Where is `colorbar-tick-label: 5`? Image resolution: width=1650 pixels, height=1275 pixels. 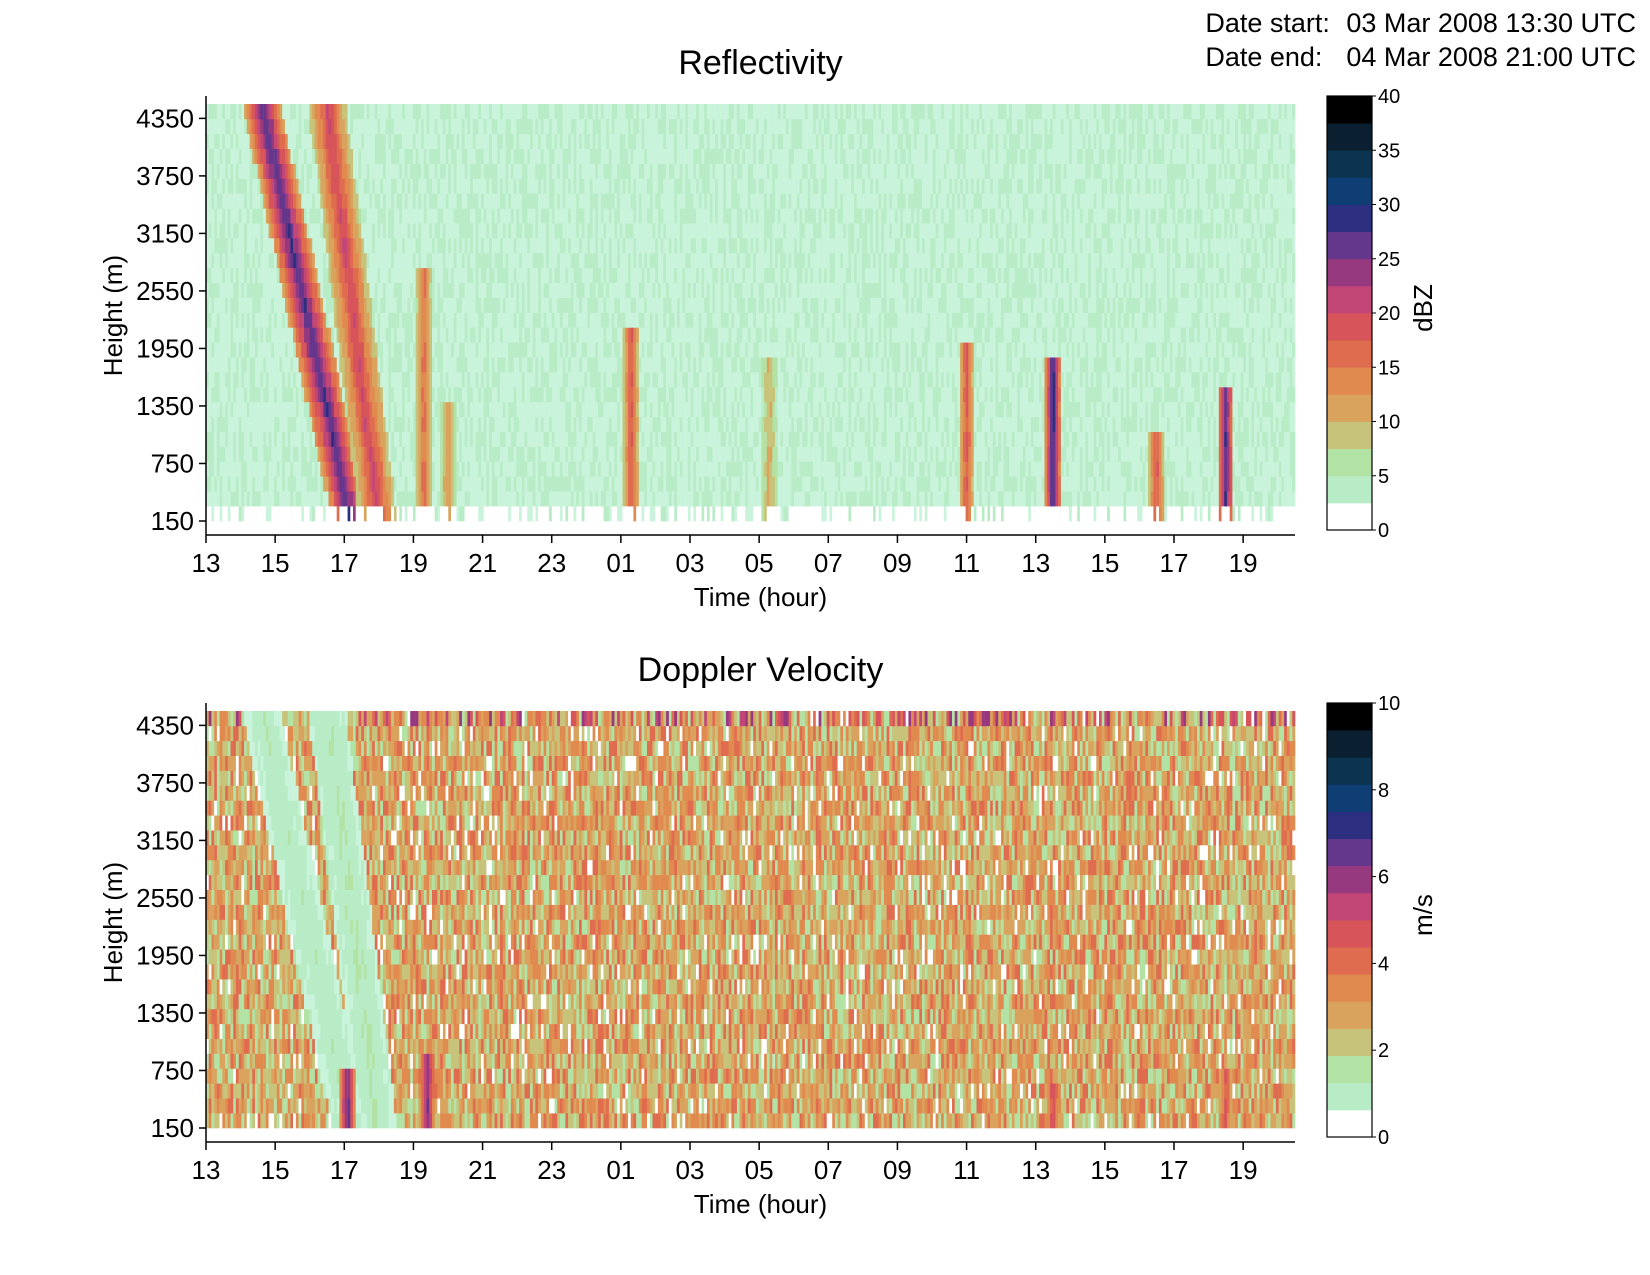 colorbar-tick-label: 5 is located at coordinates (1383, 477).